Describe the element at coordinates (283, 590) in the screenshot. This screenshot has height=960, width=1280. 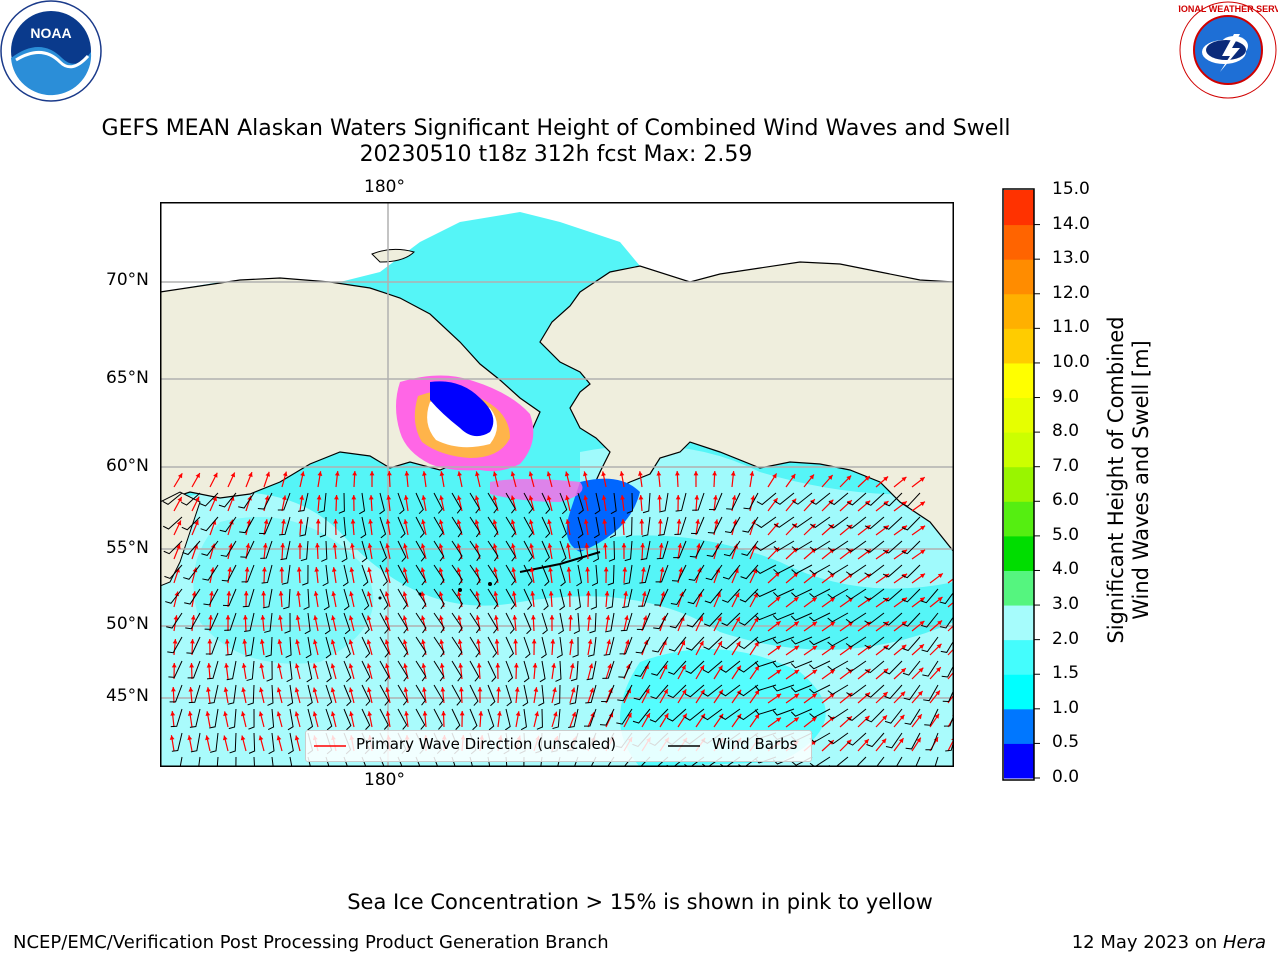
I see `wave-zone-mid` at that location.